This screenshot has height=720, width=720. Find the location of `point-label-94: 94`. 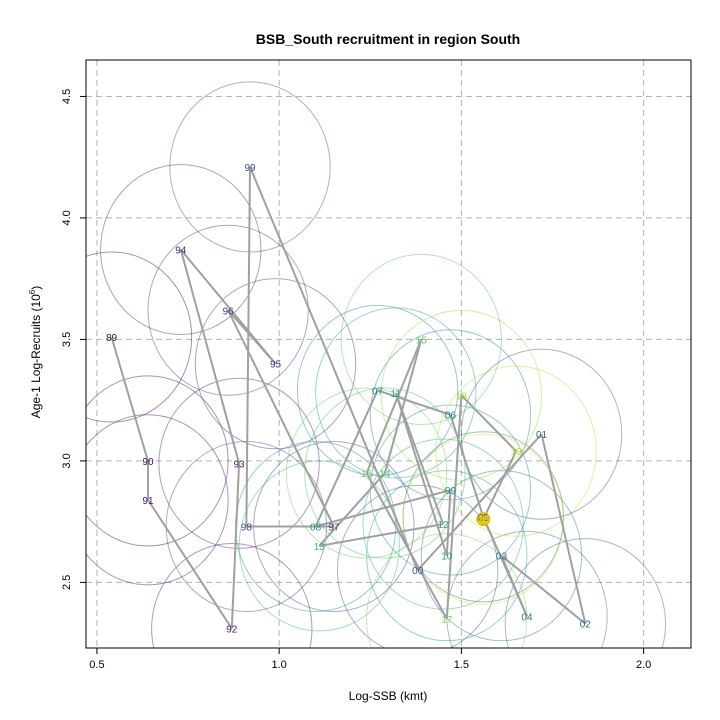

point-label-94: 94 is located at coordinates (181, 251).